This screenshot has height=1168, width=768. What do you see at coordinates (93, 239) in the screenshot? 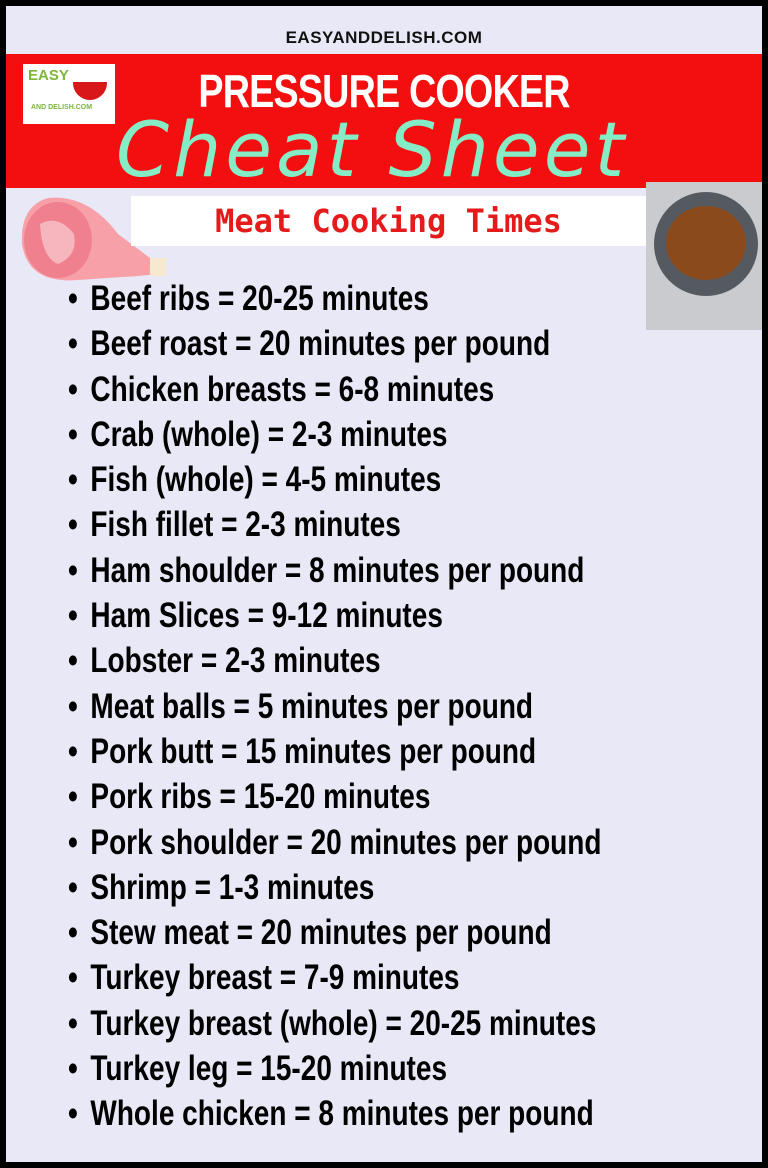
I see `ham-icon` at bounding box center [93, 239].